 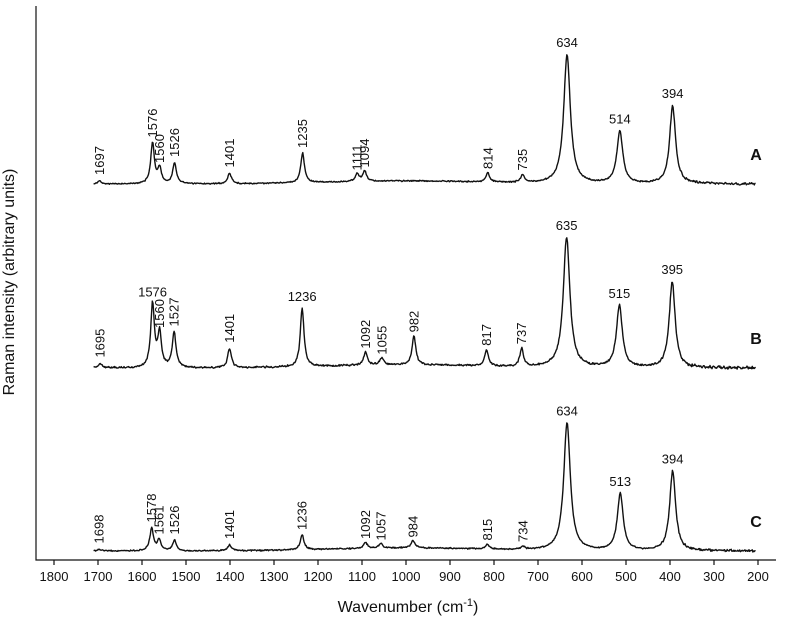 What do you see at coordinates (475, 607) in the screenshot?
I see `x-axis-title-end: )` at bounding box center [475, 607].